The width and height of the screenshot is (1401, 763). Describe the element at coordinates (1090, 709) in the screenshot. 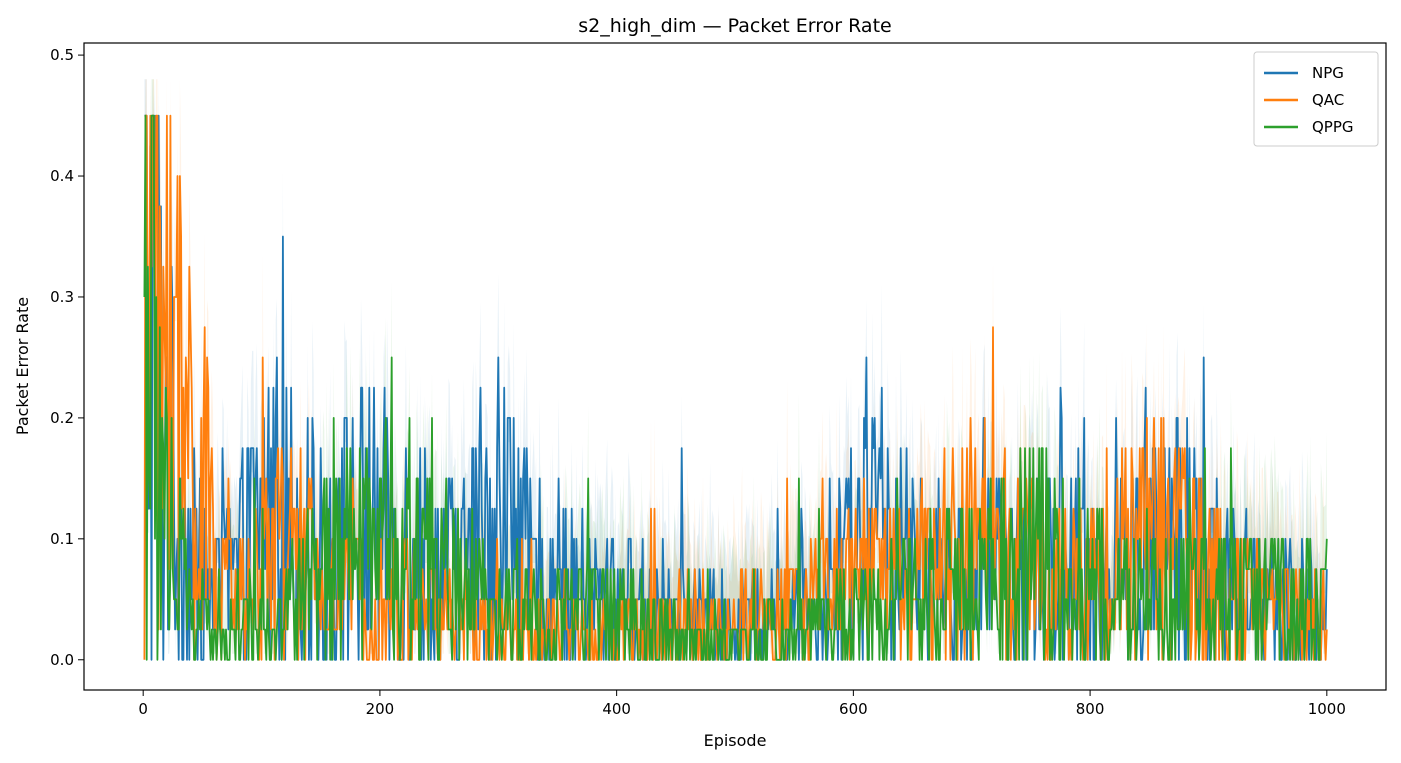

I see `x-tick-label: 800` at that location.